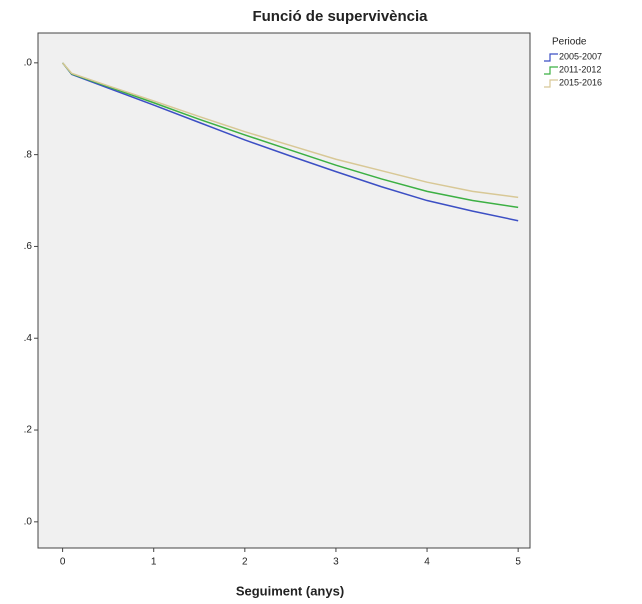  Describe the element at coordinates (569, 42) in the screenshot. I see `legend-title: Periode` at that location.